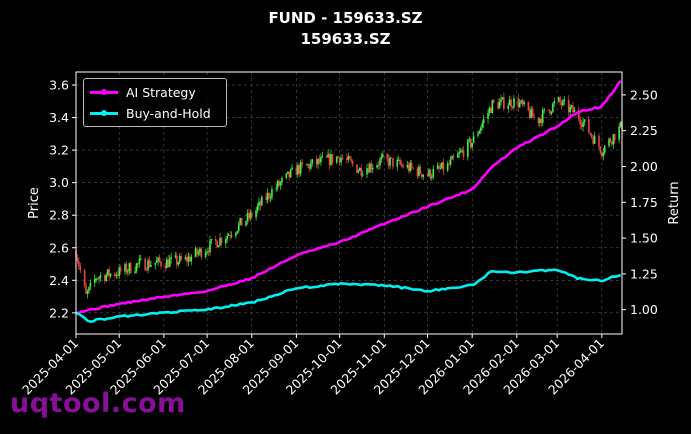  I want to click on legend: AI Strategy Buy-and-Hold, so click(155, 102).